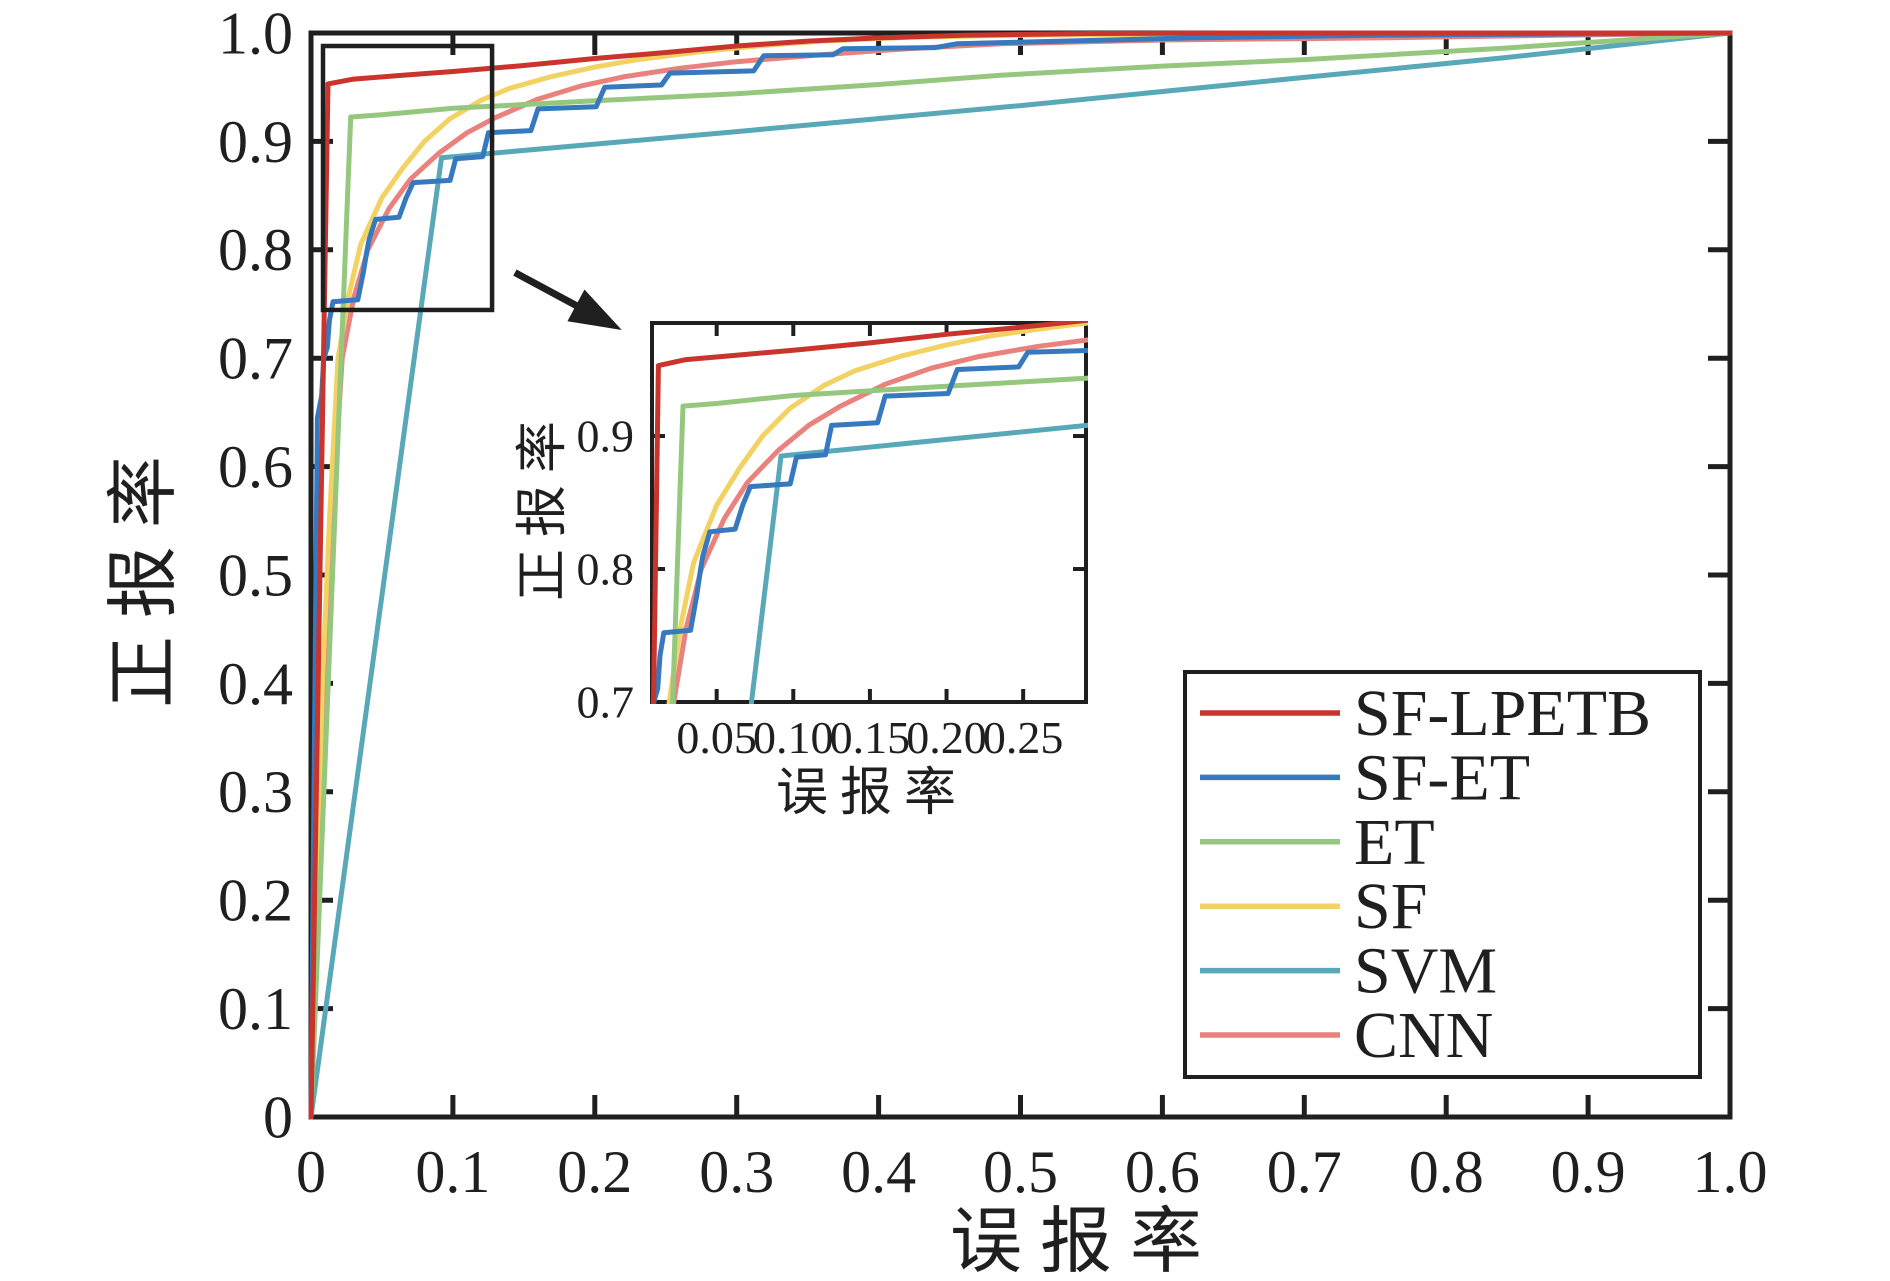 The width and height of the screenshot is (1890, 1281). Describe the element at coordinates (255, 467) in the screenshot. I see `main-axes-ytick-label: 0.6` at that location.